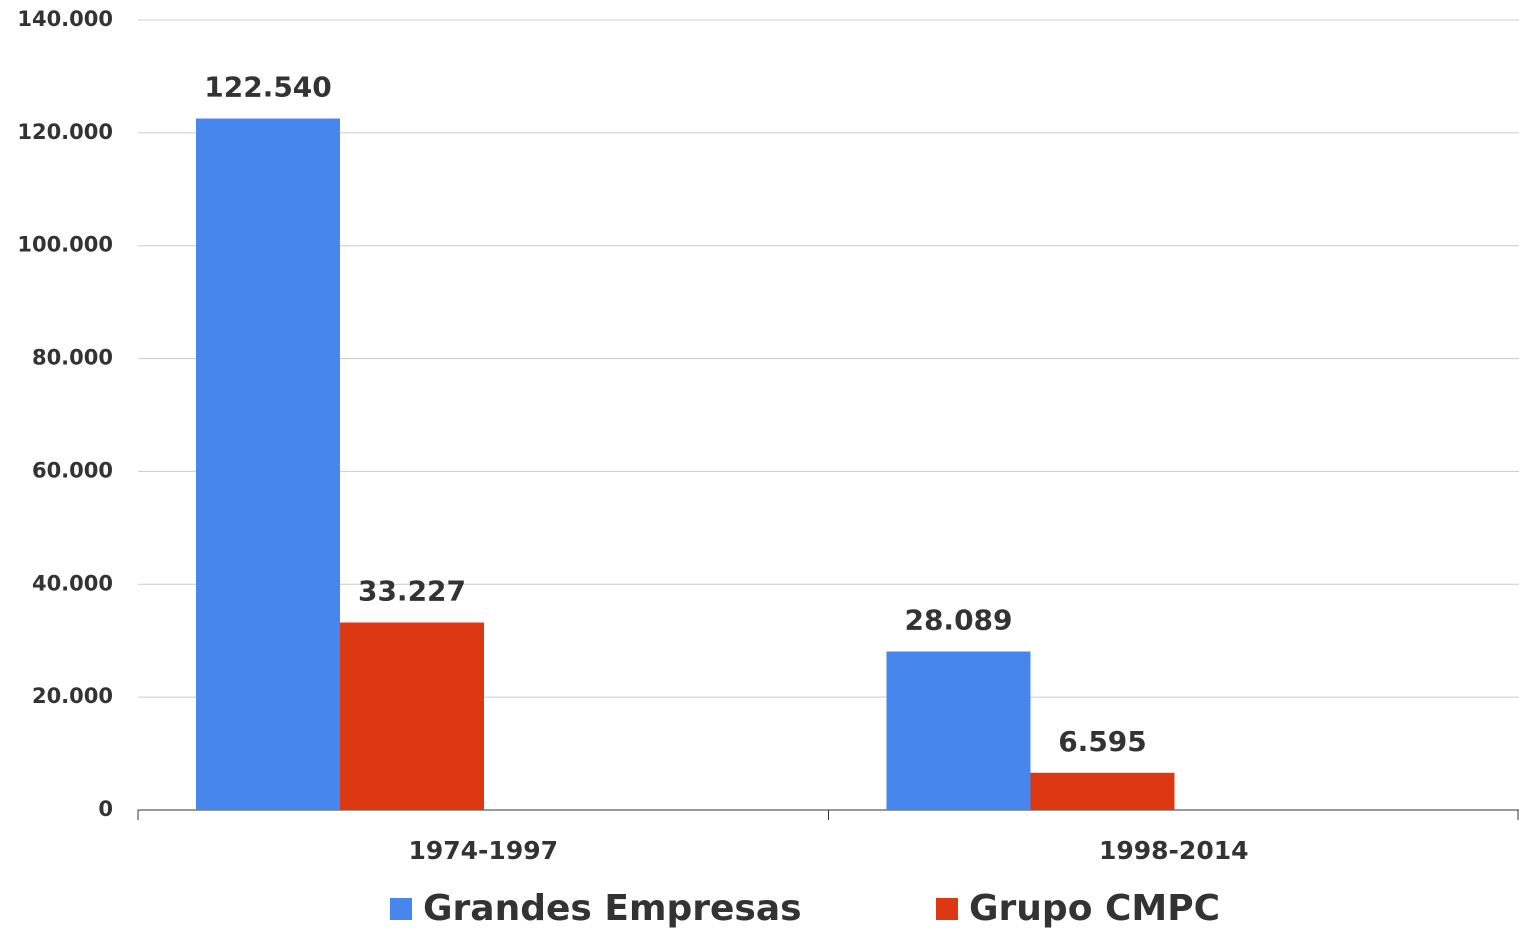 The height and width of the screenshot is (932, 1519). What do you see at coordinates (1174, 850) in the screenshot?
I see `x-tick-label: 1998-2014` at bounding box center [1174, 850].